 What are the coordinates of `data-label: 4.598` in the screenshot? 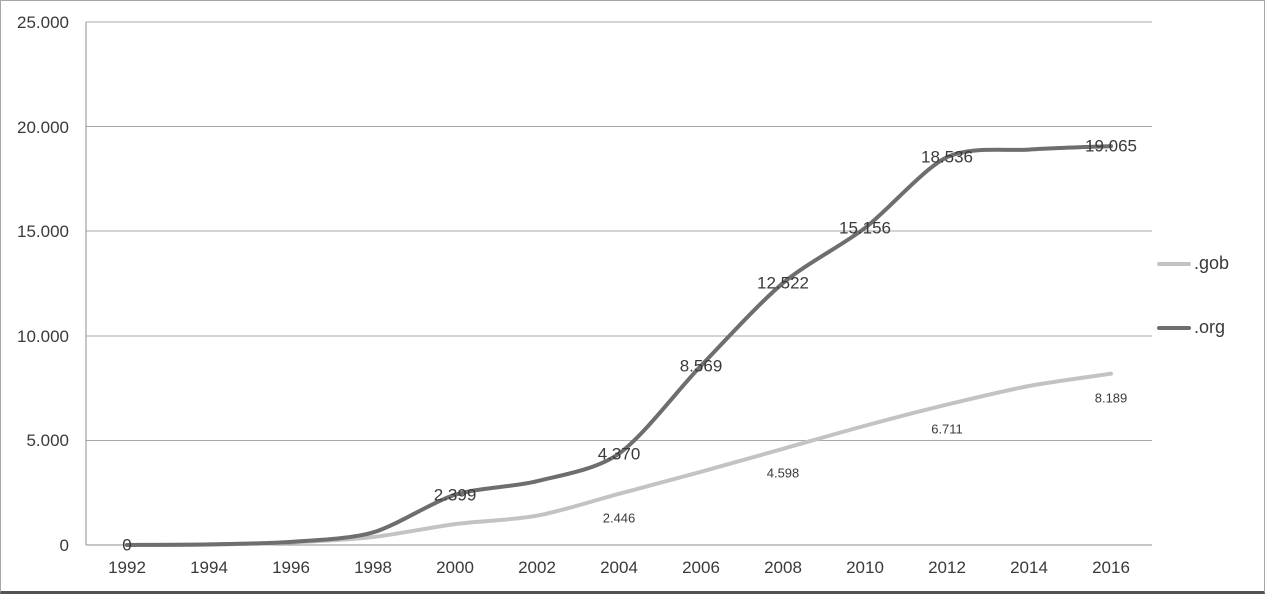 It's located at (783, 473).